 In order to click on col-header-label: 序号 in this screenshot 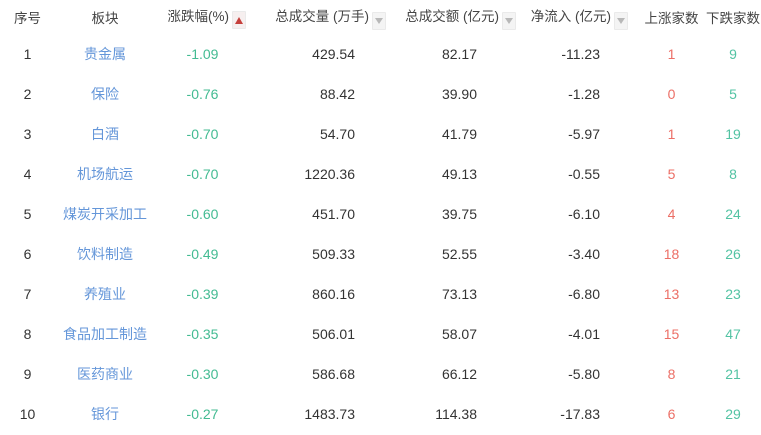, I will do `click(27, 18)`.